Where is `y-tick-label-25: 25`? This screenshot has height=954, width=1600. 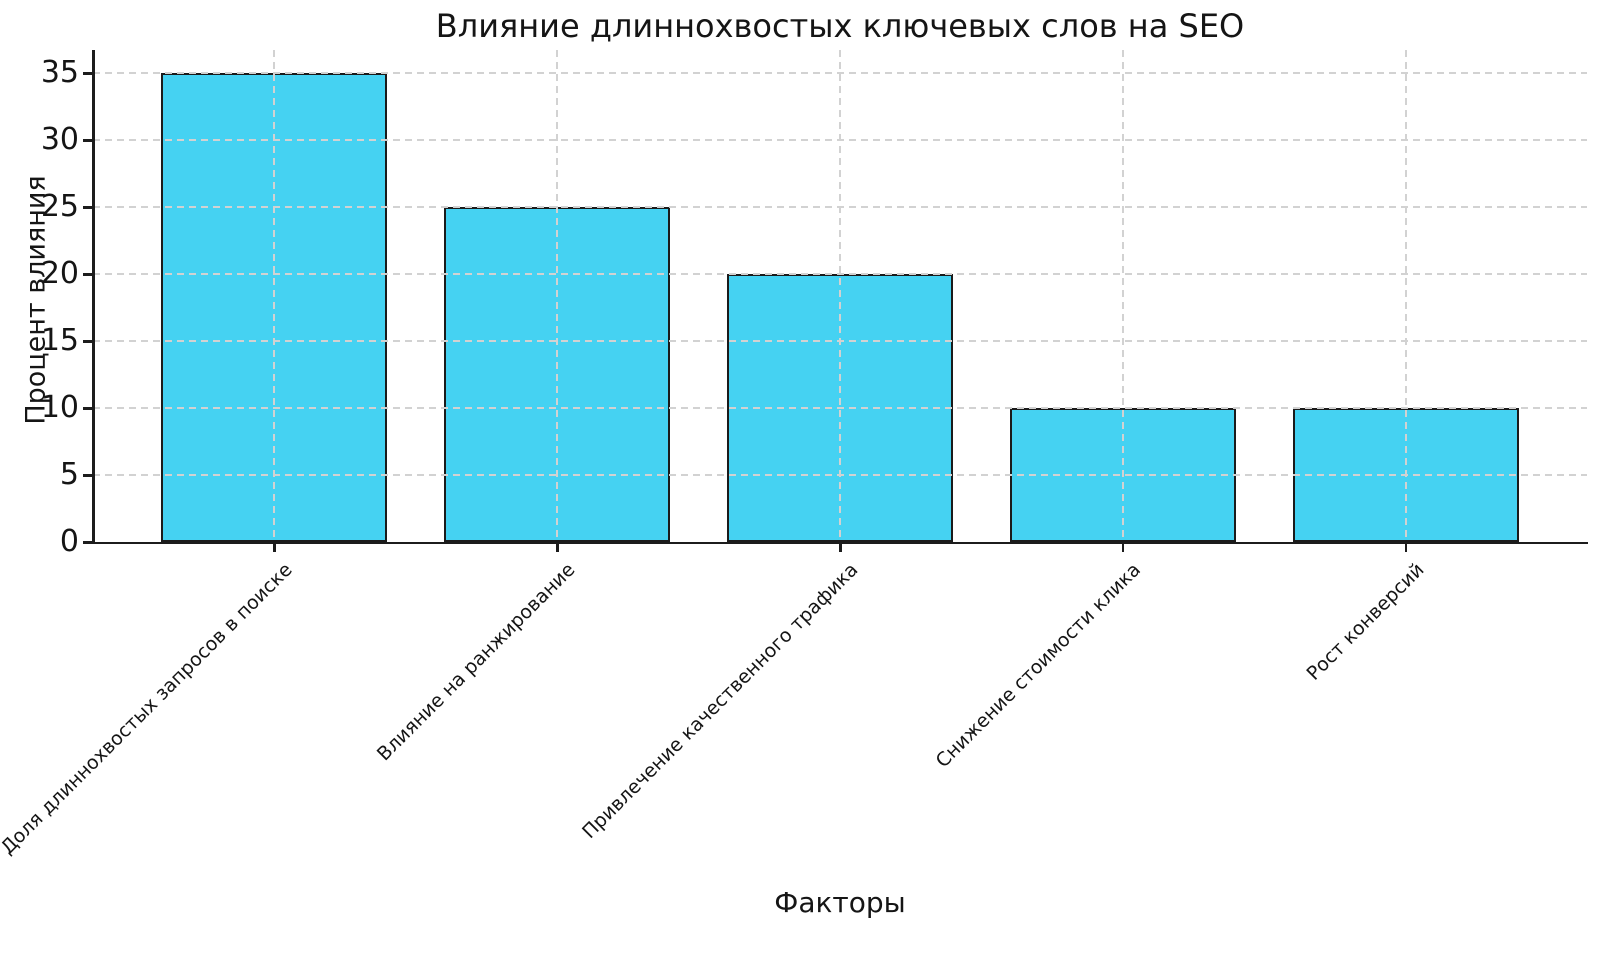 y-tick-label-25: 25 is located at coordinates (59, 207).